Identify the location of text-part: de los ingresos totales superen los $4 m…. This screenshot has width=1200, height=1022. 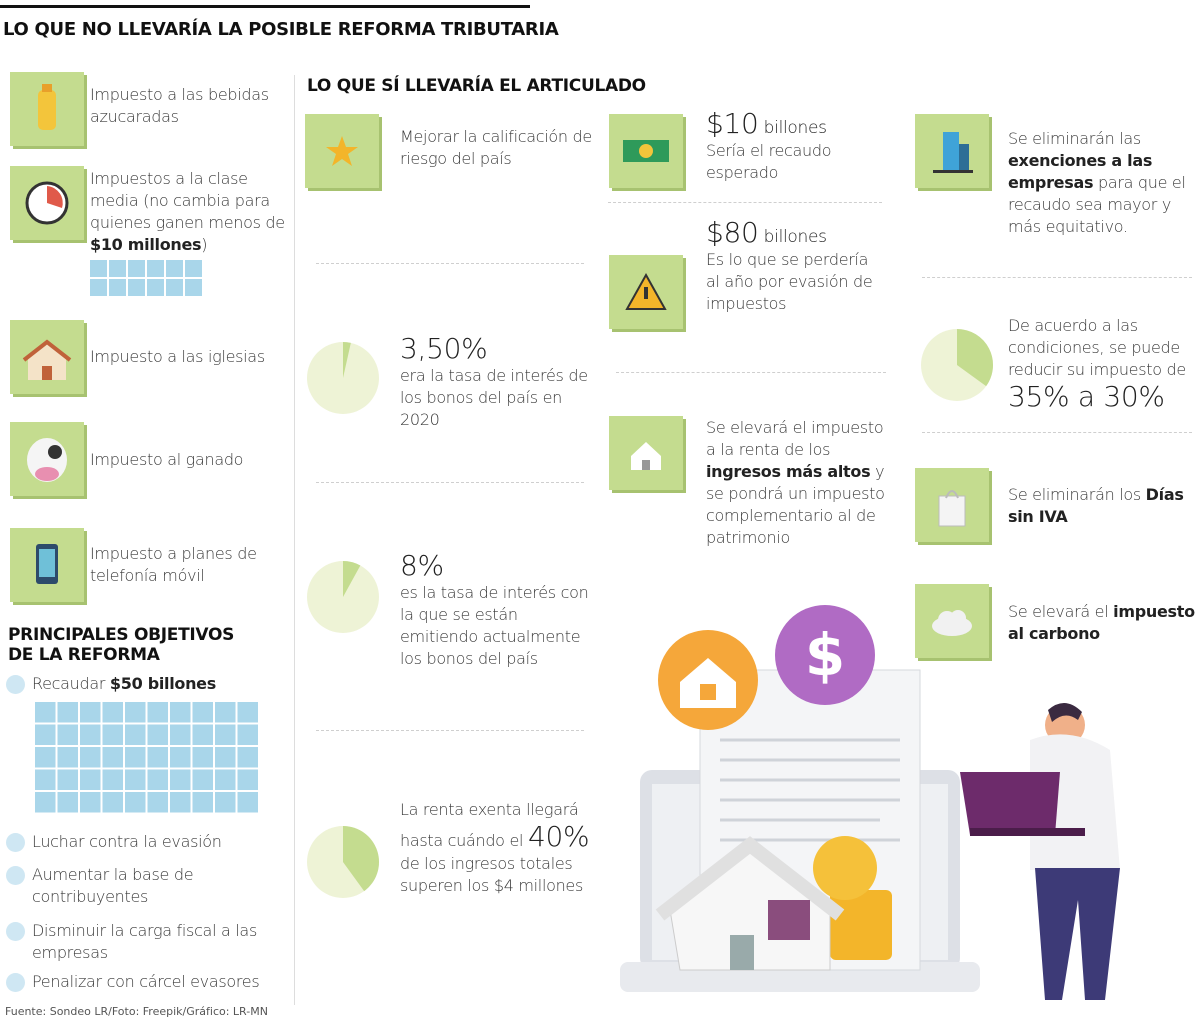
(492, 874).